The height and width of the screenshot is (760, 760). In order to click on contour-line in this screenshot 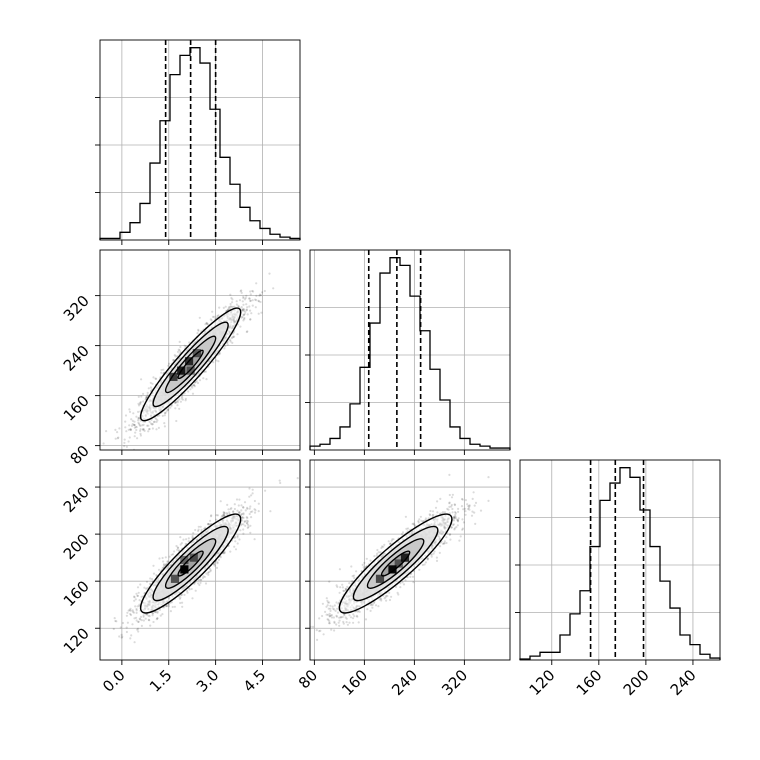, I will do `click(190, 364)`.